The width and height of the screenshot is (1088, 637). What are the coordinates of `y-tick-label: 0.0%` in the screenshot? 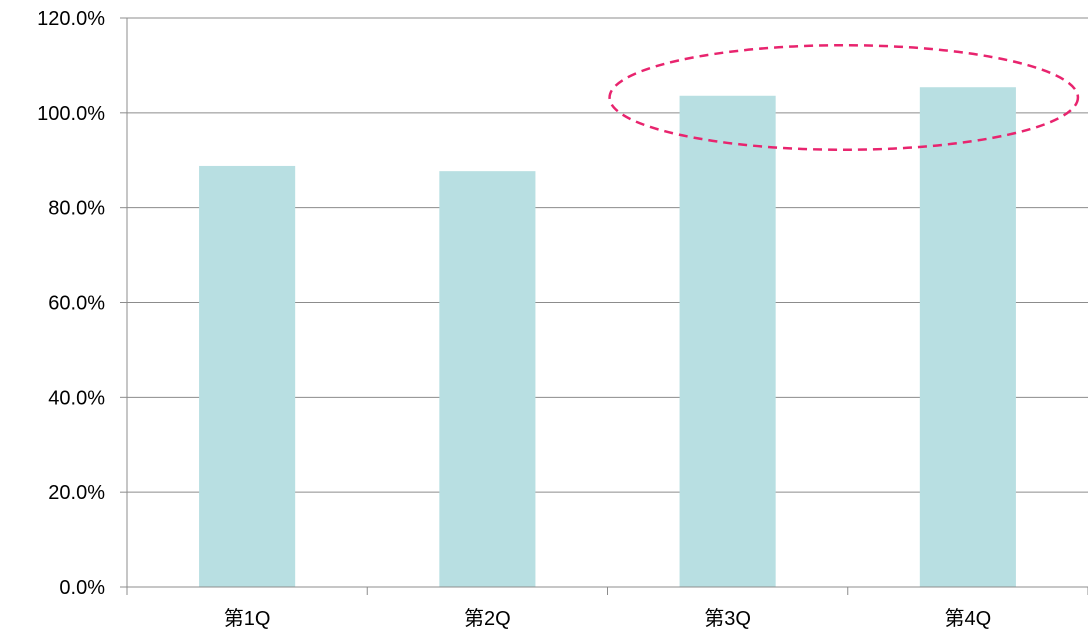 It's located at (82, 588).